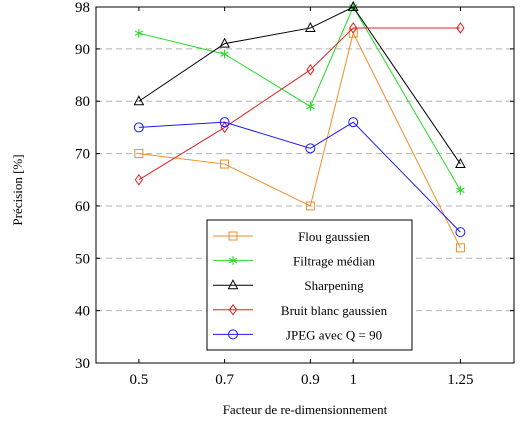 The width and height of the screenshot is (524, 423). Describe the element at coordinates (334, 236) in the screenshot. I see `legend-label: Flou gaussien` at that location.